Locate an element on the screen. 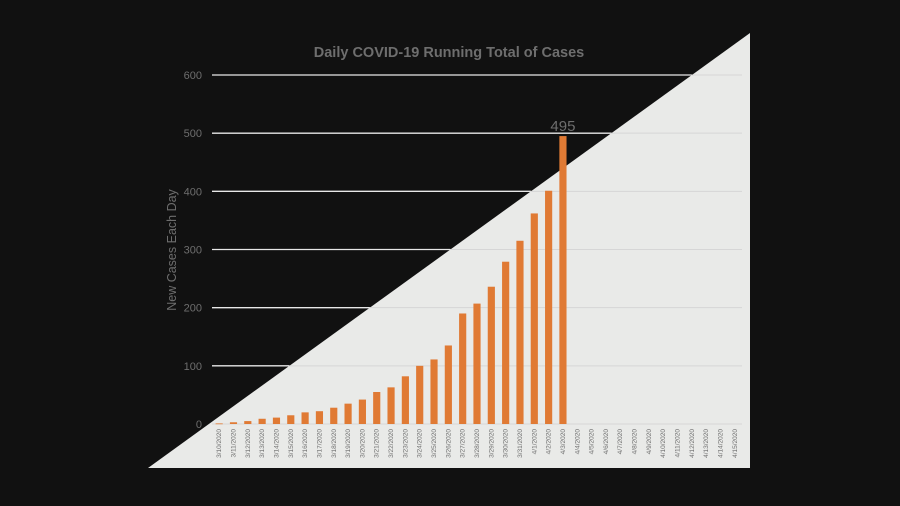 The width and height of the screenshot is (900, 506). chart-title: Daily COVID-19 Running Total of Cases is located at coordinates (449, 53).